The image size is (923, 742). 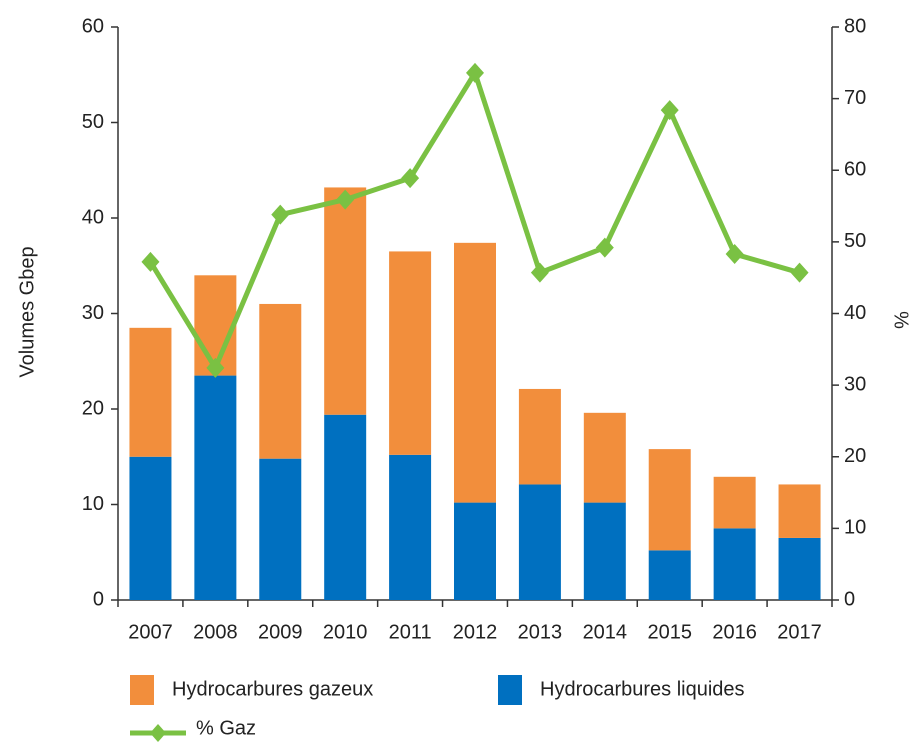 I want to click on legend-label: Hydrocarbures liquides, so click(x=642, y=689).